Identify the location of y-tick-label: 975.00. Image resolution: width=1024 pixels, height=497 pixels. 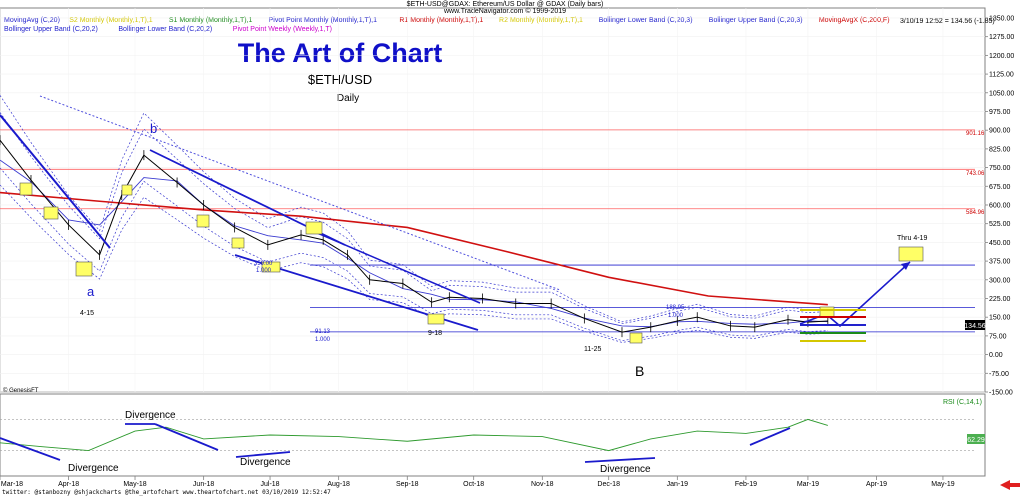
(1000, 112).